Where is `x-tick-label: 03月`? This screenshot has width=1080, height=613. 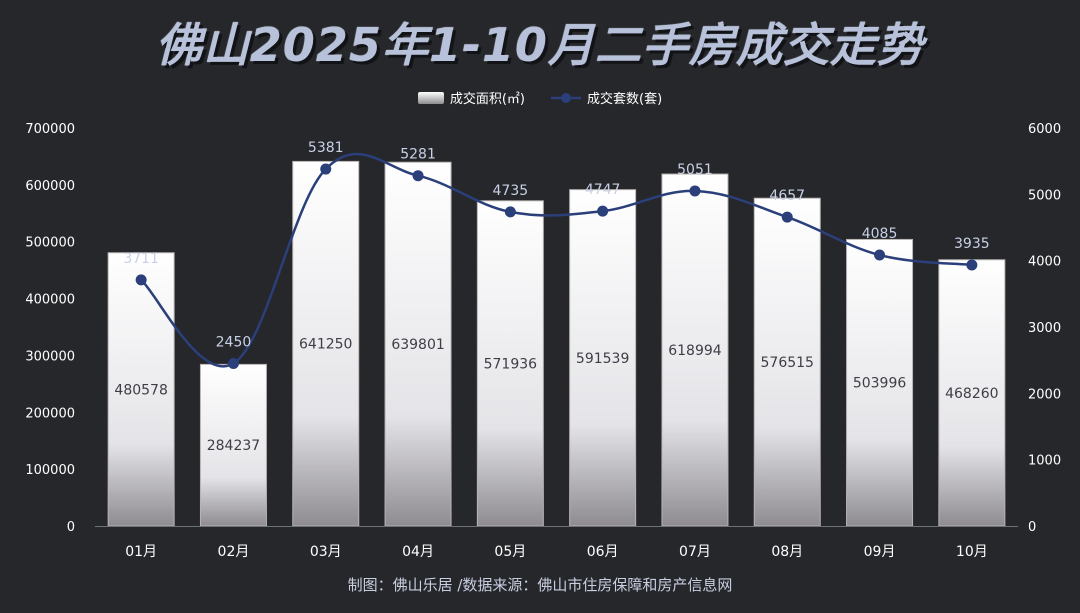
x-tick-label: 03月 is located at coordinates (326, 552).